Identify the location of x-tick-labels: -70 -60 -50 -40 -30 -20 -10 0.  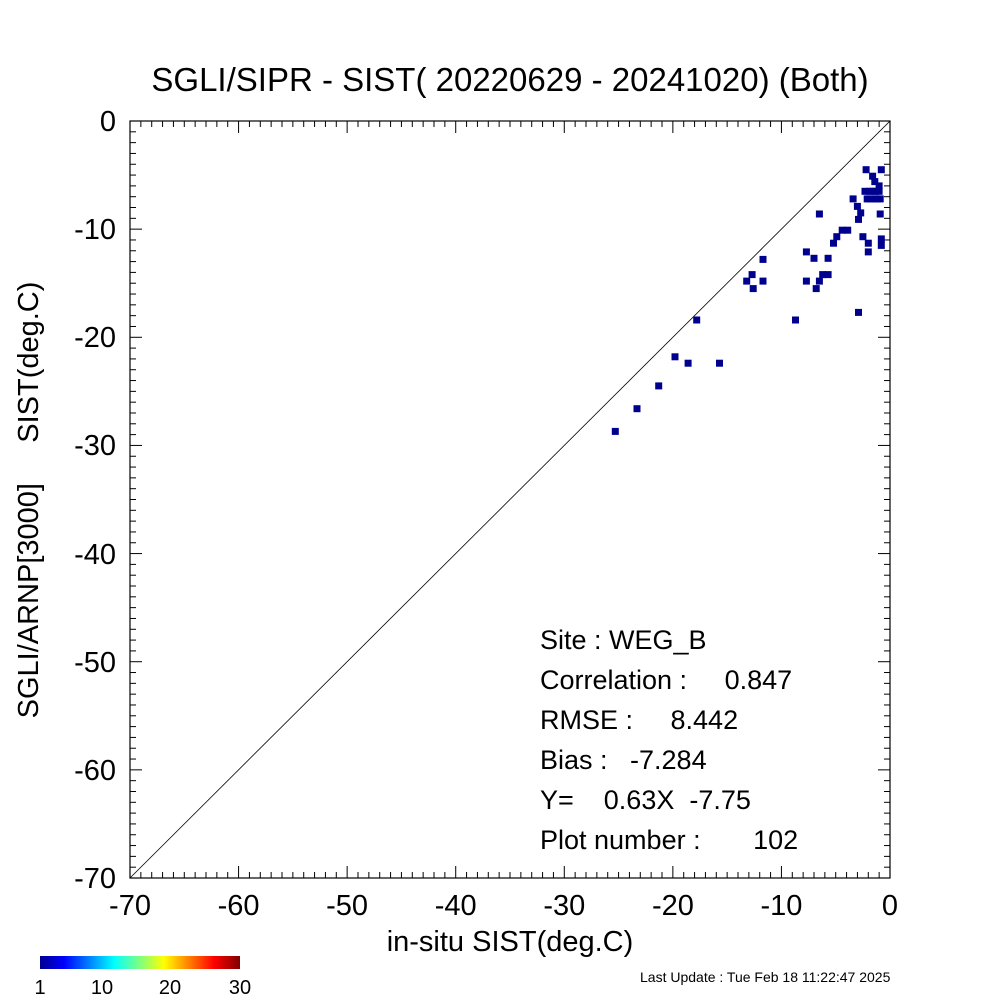
(503, 906).